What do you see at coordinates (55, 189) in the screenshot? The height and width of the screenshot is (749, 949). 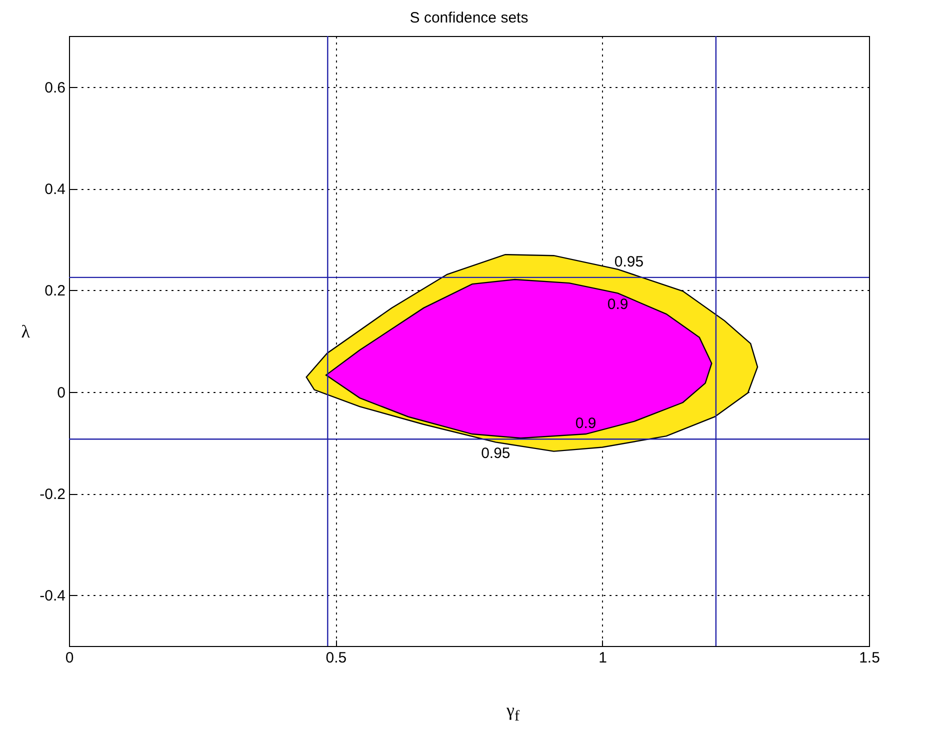 I see `y-tick-label: 0.4` at bounding box center [55, 189].